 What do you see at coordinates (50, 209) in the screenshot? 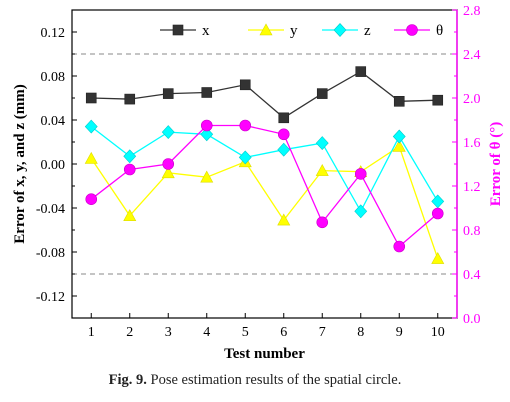
I see `left-tick-label: -0.04` at bounding box center [50, 209].